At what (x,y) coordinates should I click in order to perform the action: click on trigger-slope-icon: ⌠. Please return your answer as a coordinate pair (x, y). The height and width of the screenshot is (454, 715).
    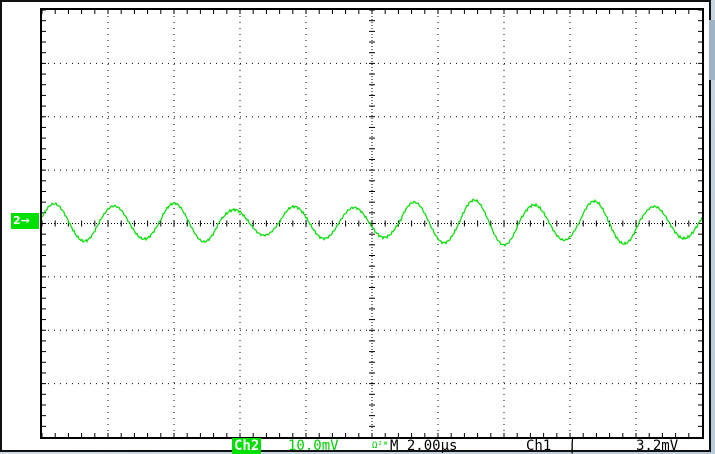
    Looking at the image, I should click on (572, 446).